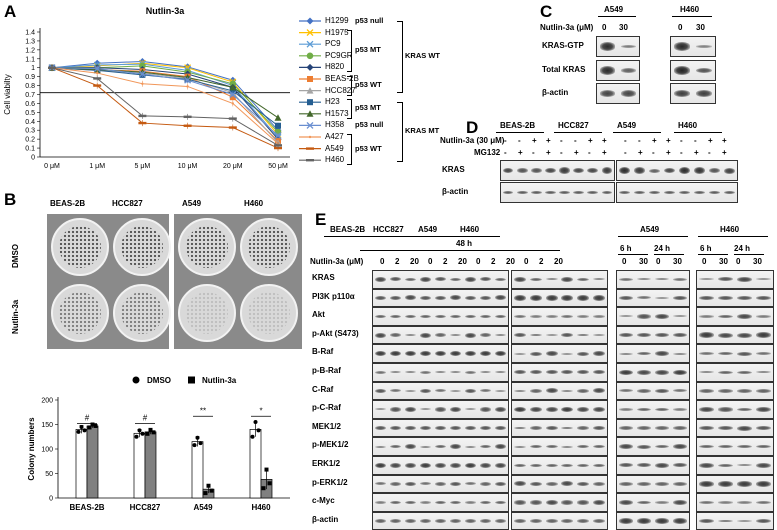  Describe the element at coordinates (187, 86) in the screenshot. I see `data-point` at that location.